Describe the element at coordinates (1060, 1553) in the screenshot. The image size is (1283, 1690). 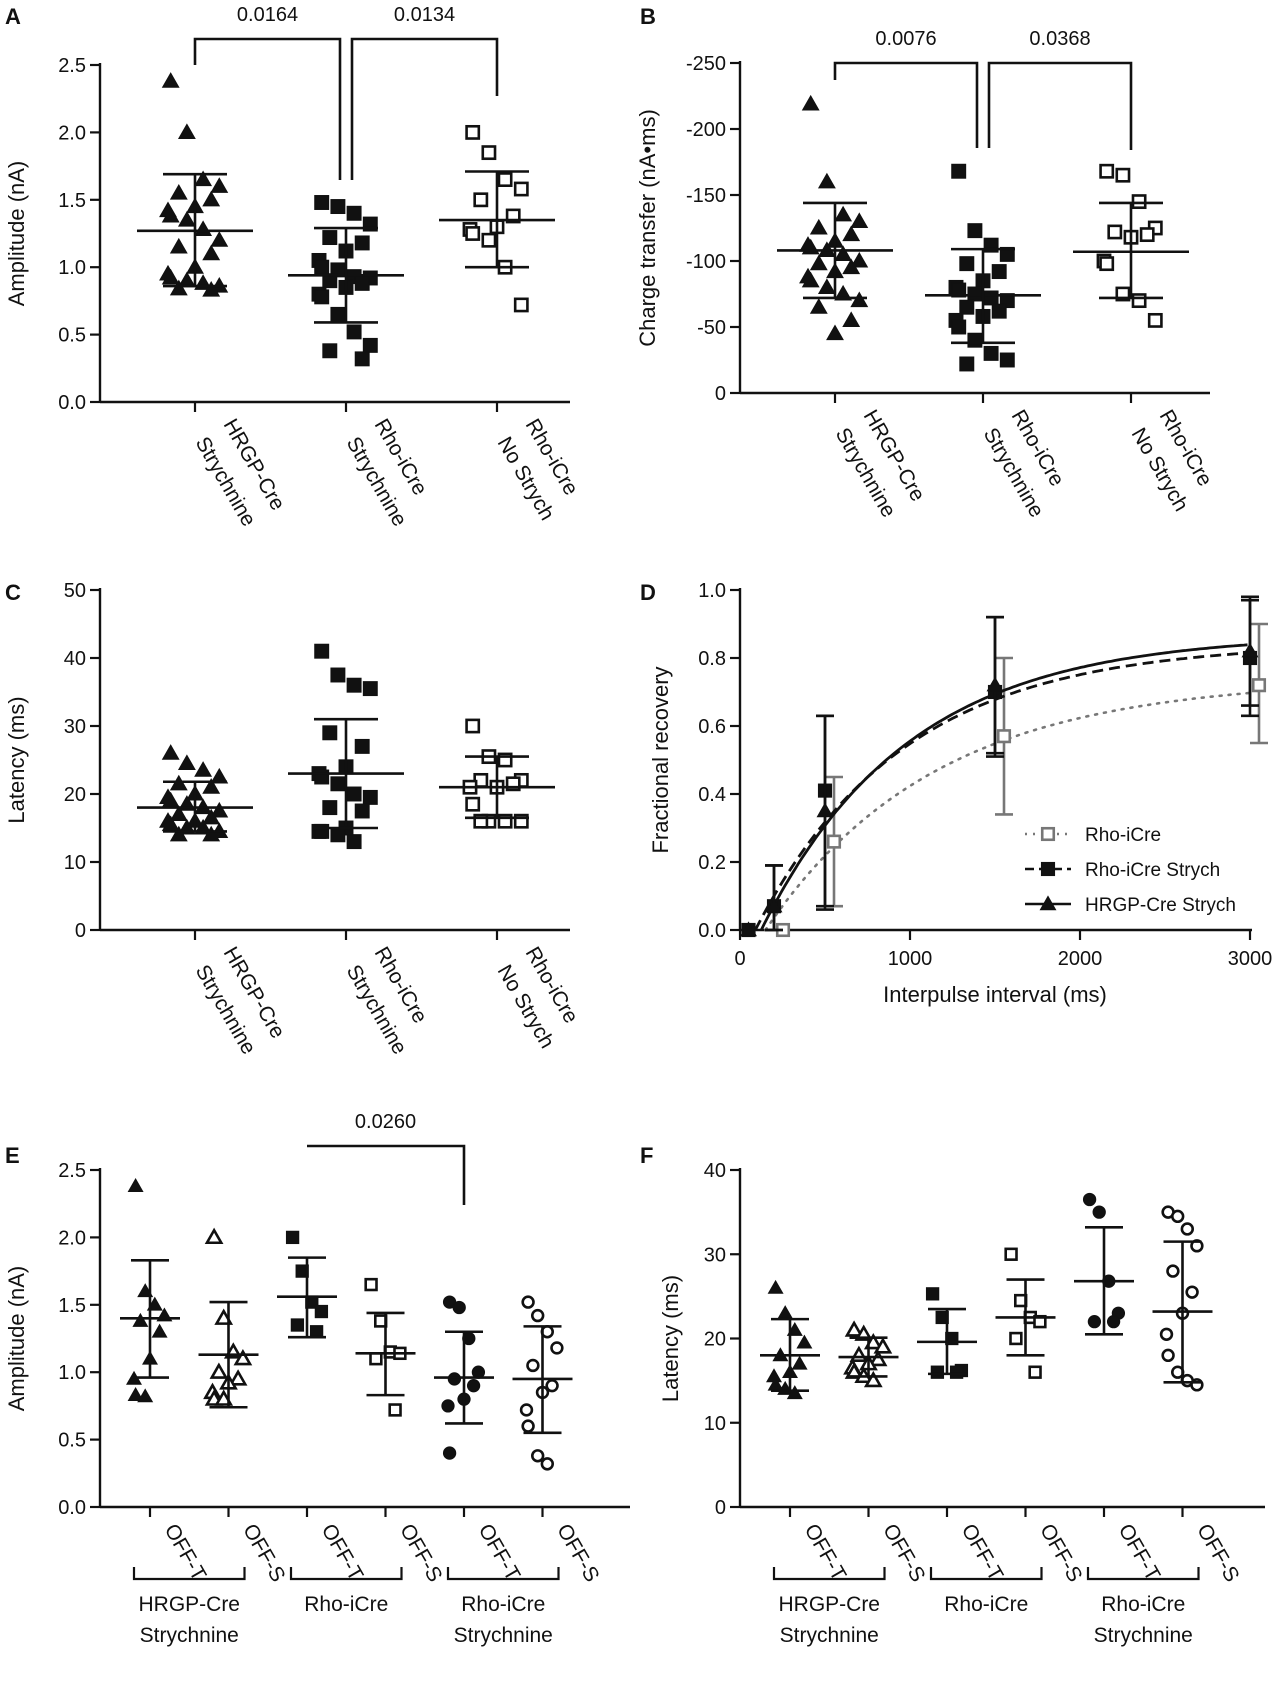
I see `category-label: OFF-S` at that location.